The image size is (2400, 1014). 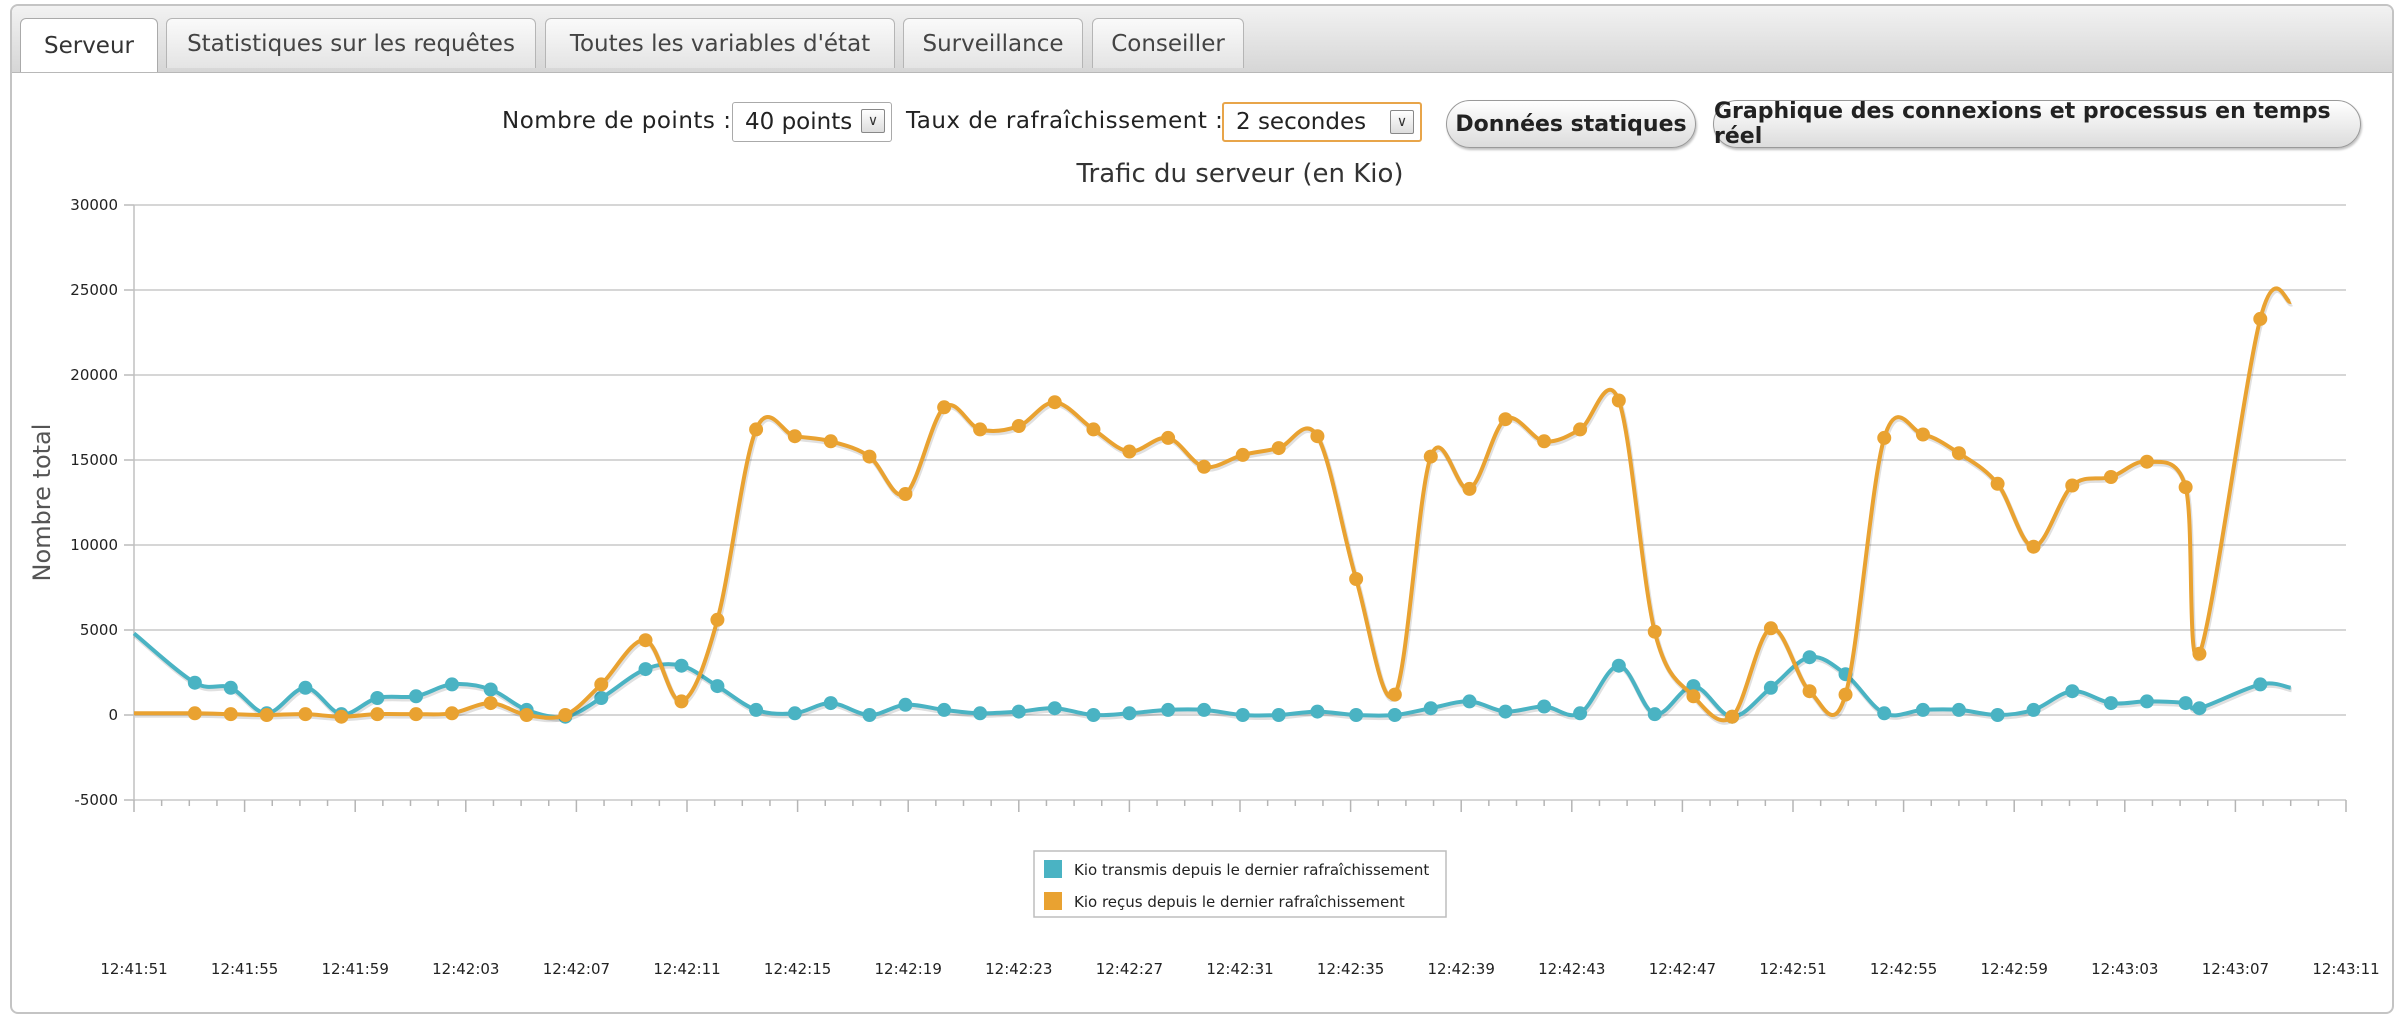 What do you see at coordinates (89, 45) in the screenshot?
I see `tab-serveur: Serveur` at bounding box center [89, 45].